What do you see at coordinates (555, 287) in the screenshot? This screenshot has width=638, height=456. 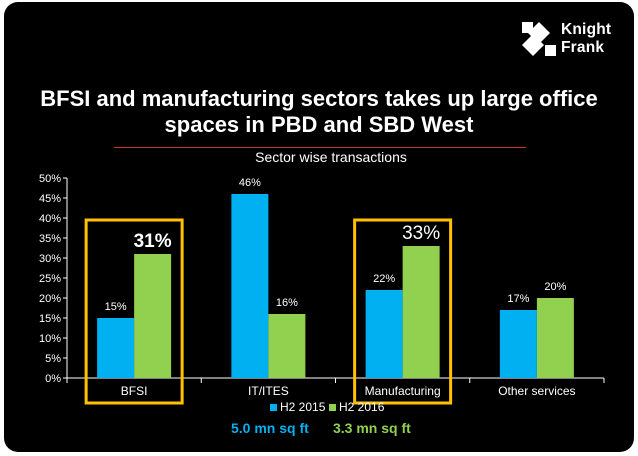 I see `data-label-other-services-h2-2016: 20%` at bounding box center [555, 287].